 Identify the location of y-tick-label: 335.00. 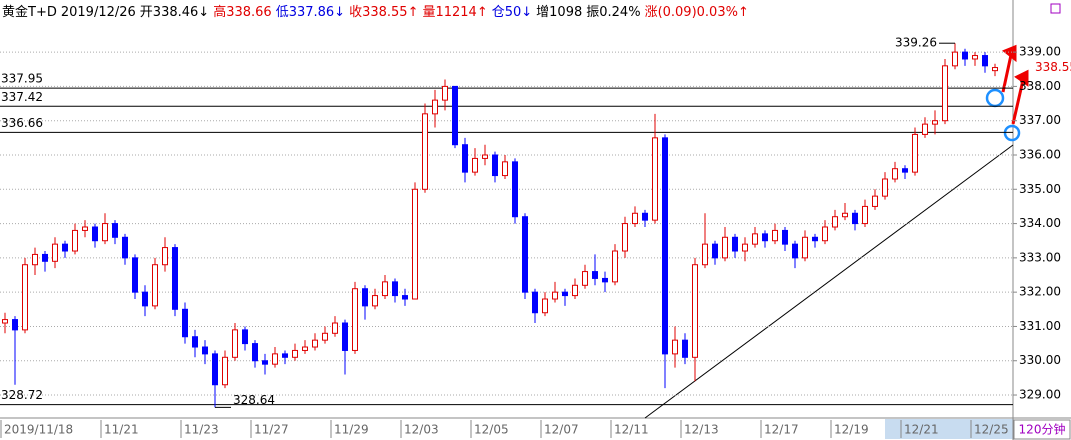
(1040, 189).